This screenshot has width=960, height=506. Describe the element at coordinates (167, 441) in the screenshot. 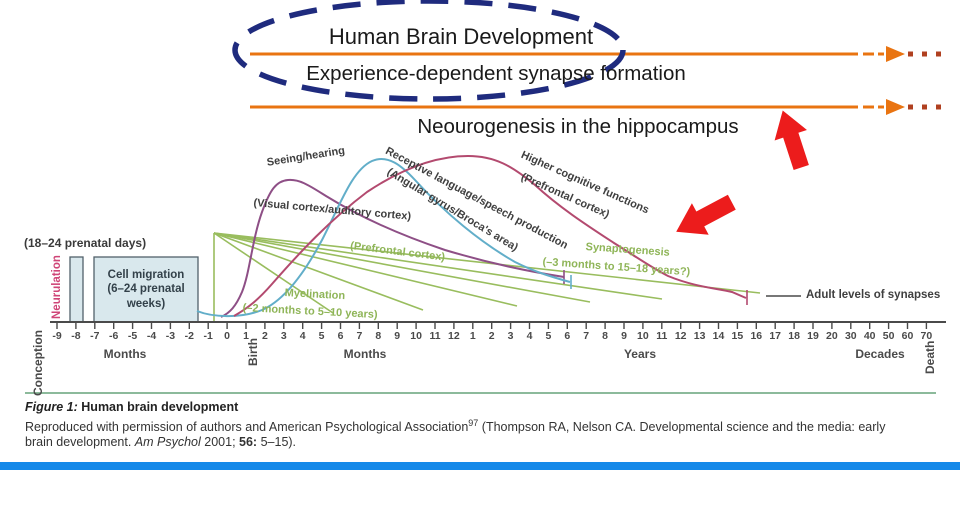

I see `caption-journal: Am Psychol` at that location.